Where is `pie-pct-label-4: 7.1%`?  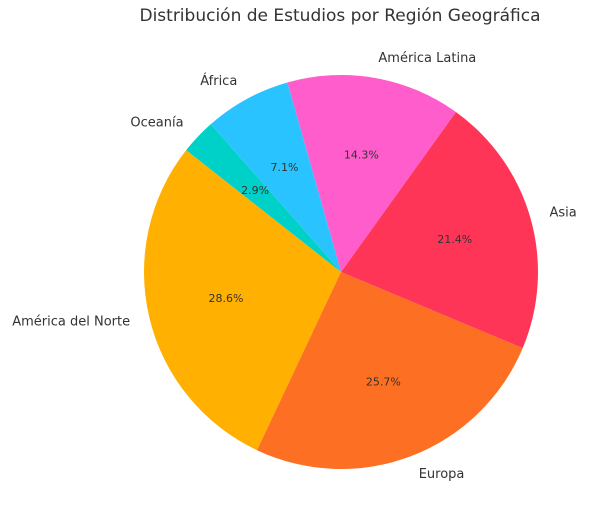 pie-pct-label-4: 7.1% is located at coordinates (285, 167).